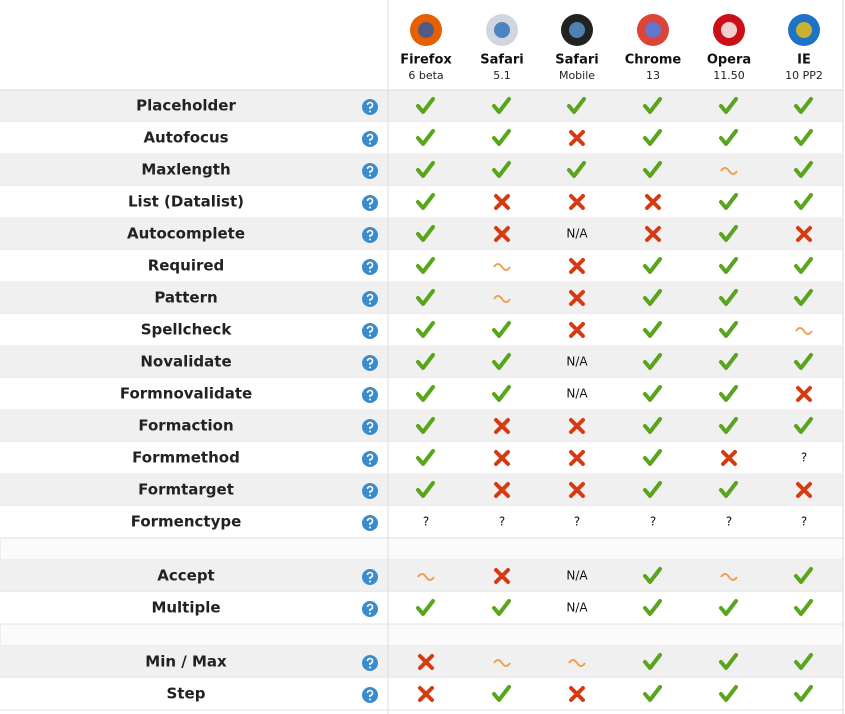 This screenshot has height=714, width=845. I want to click on feature-name: Novalidate, so click(185, 362).